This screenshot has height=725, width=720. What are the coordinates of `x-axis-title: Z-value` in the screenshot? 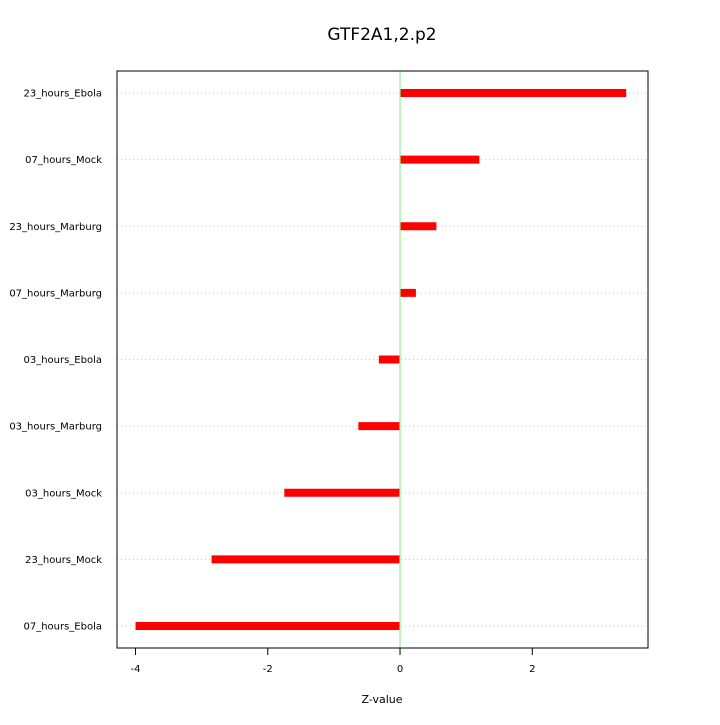 It's located at (381, 699).